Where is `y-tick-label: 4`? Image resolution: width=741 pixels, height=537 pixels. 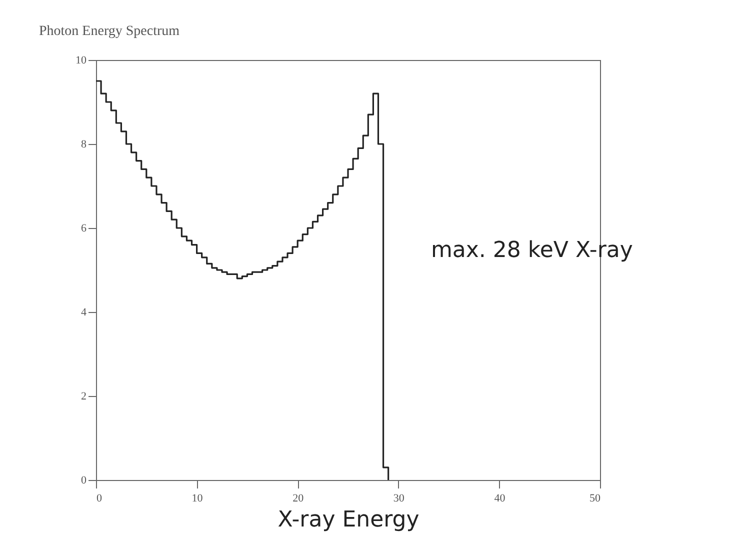
y-tick-label: 4 is located at coordinates (84, 312).